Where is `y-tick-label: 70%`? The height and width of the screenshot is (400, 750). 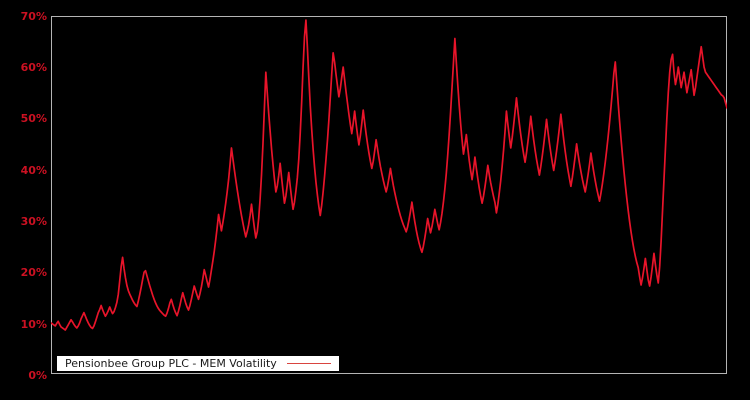 y-tick-label: 70% is located at coordinates (33, 16).